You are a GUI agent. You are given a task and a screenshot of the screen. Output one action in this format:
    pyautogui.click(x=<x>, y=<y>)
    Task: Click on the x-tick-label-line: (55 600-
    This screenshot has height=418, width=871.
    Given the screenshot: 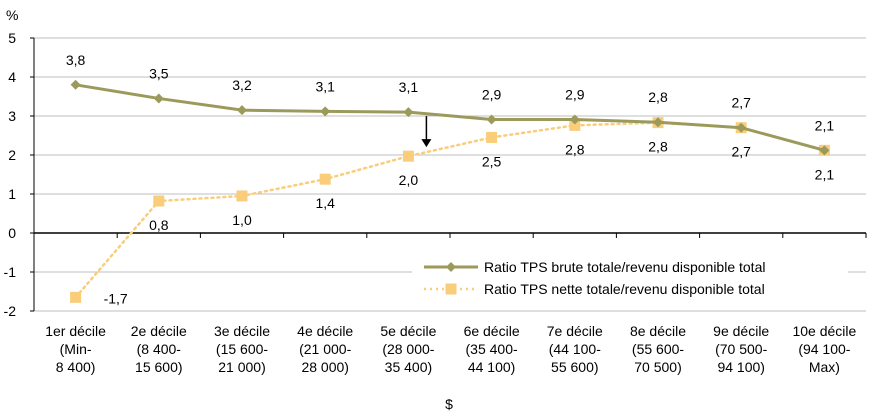 What is the action you would take?
    pyautogui.click(x=658, y=349)
    